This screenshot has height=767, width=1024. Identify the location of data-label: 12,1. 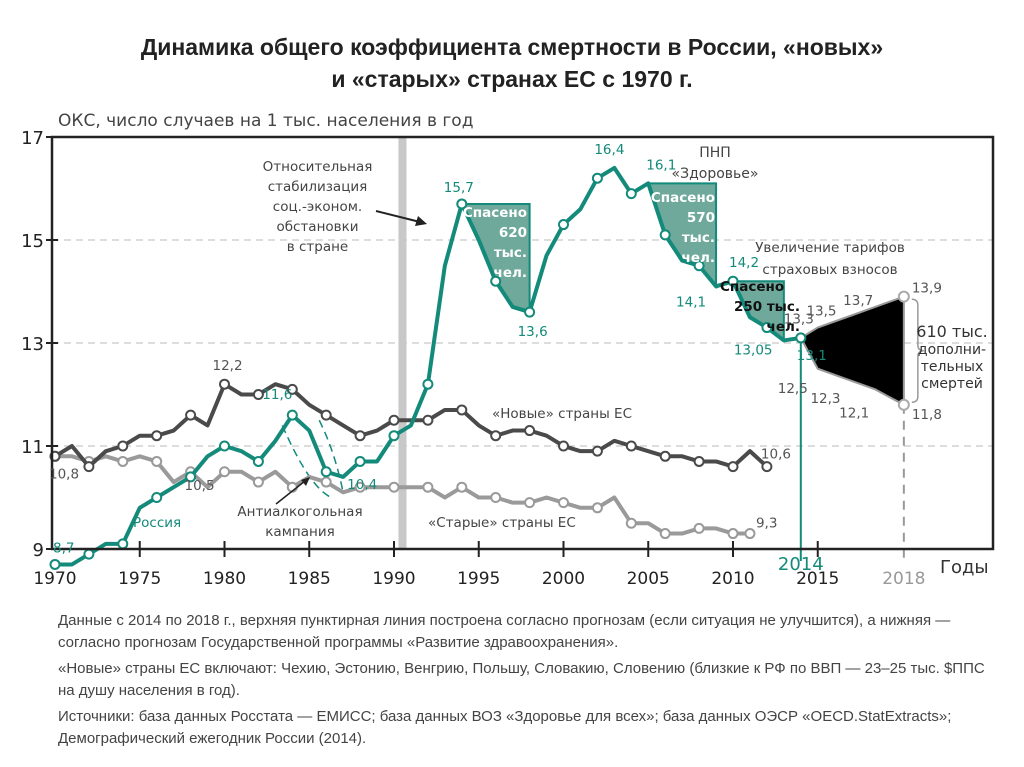
(854, 413).